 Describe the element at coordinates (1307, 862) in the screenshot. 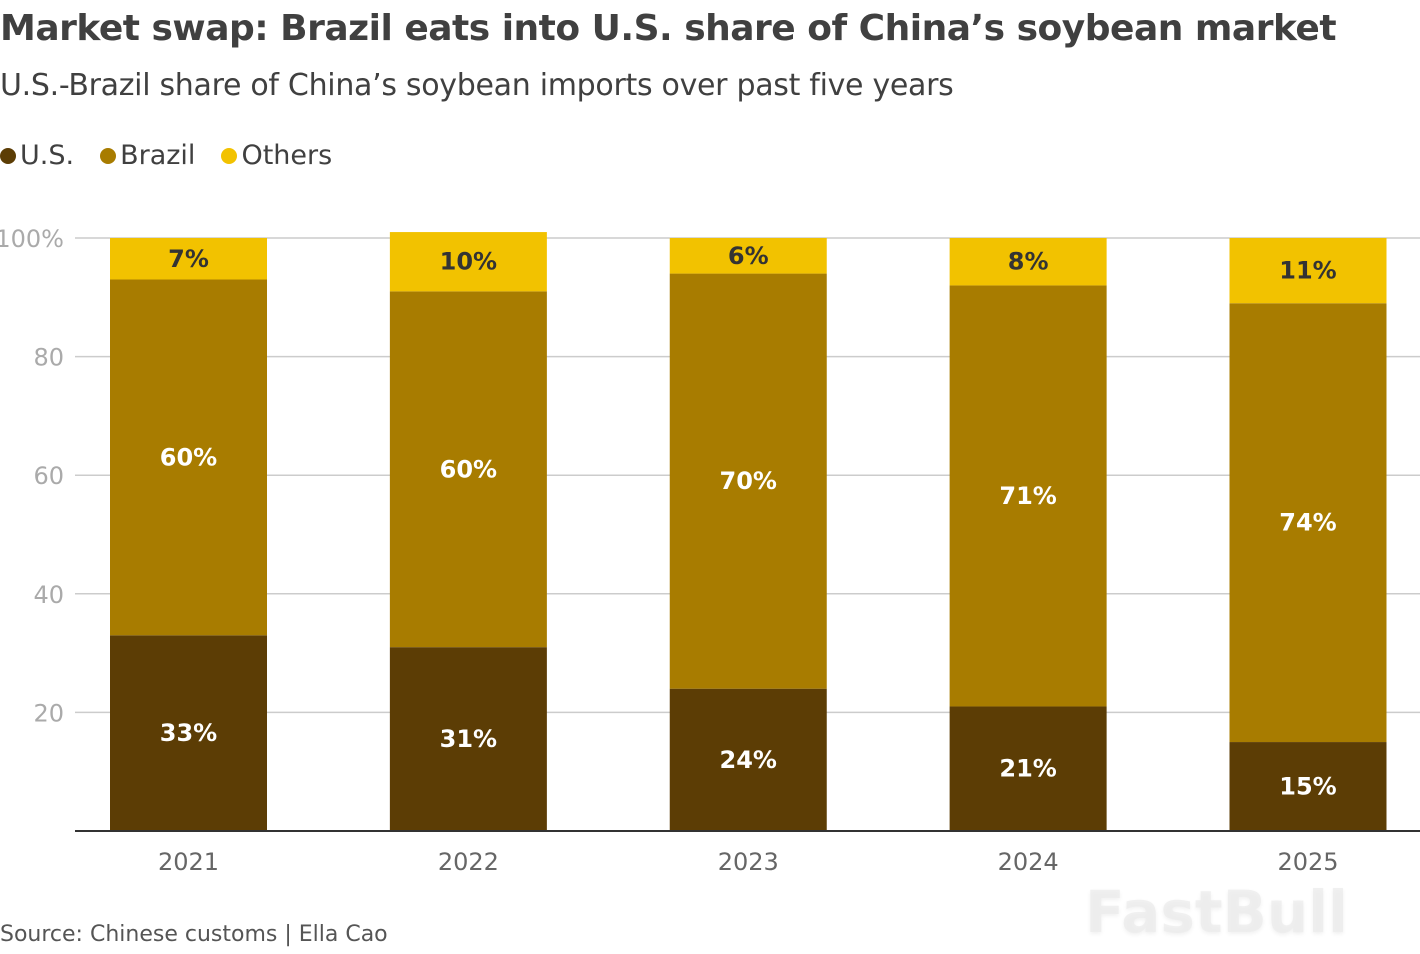

I see `x-tick-label: 2025` at that location.